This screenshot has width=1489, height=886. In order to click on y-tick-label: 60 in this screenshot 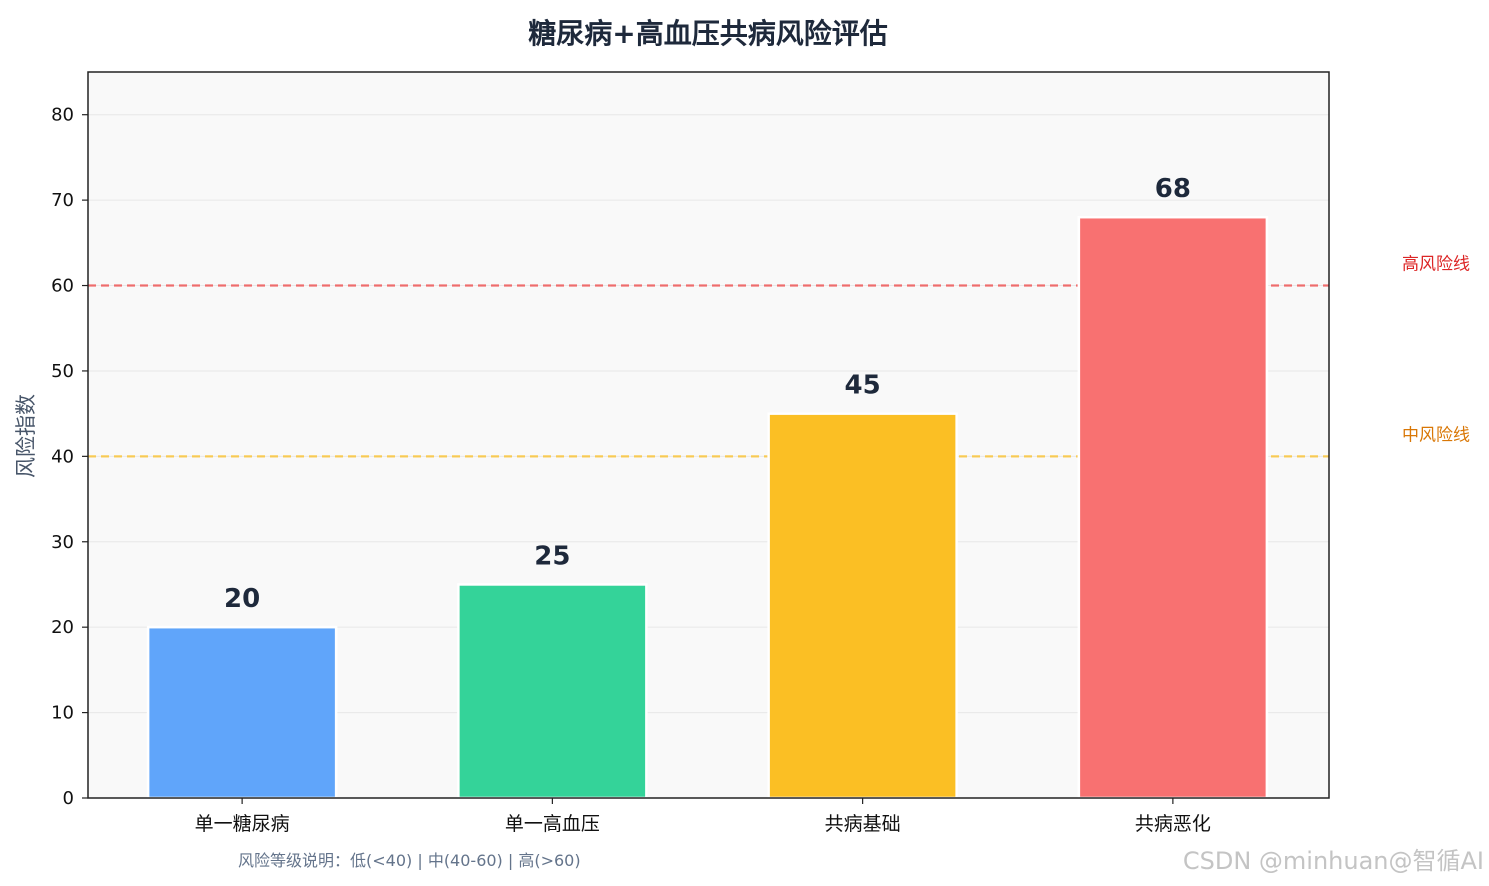, I will do `click(62, 286)`.